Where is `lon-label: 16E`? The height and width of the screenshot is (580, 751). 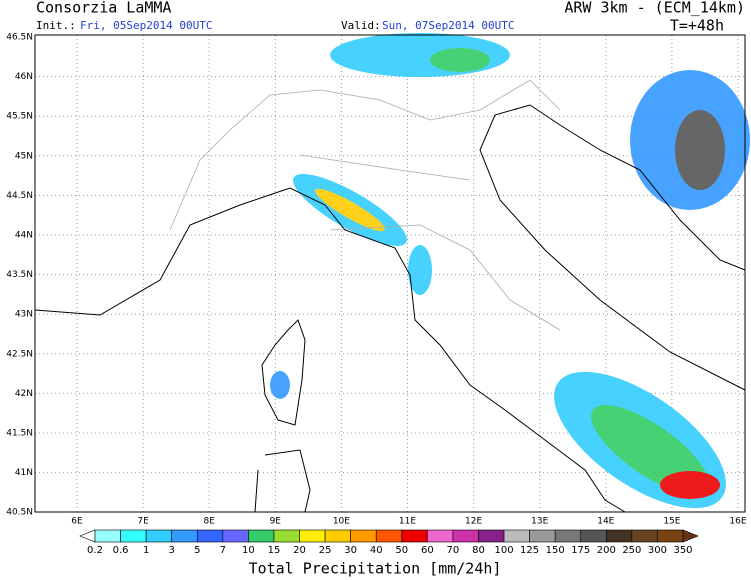 lon-label: 16E is located at coordinates (737, 522).